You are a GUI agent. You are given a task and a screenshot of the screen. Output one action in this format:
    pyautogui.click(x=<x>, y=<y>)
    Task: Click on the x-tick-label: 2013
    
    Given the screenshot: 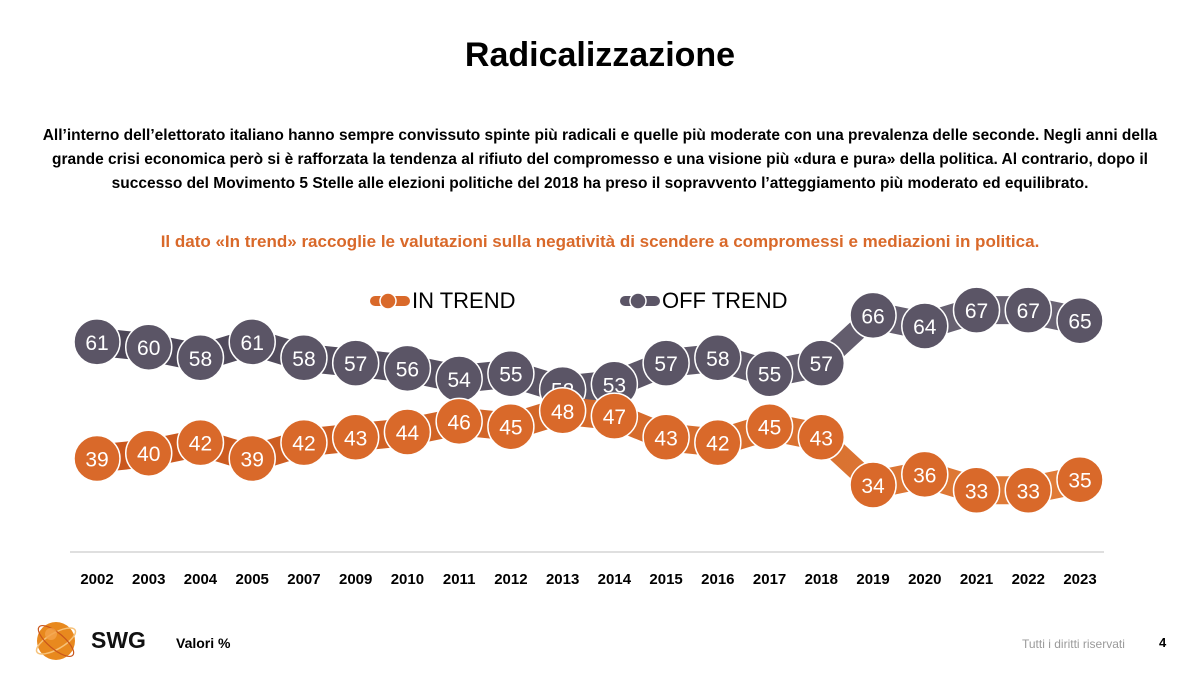 What is the action you would take?
    pyautogui.click(x=562, y=579)
    